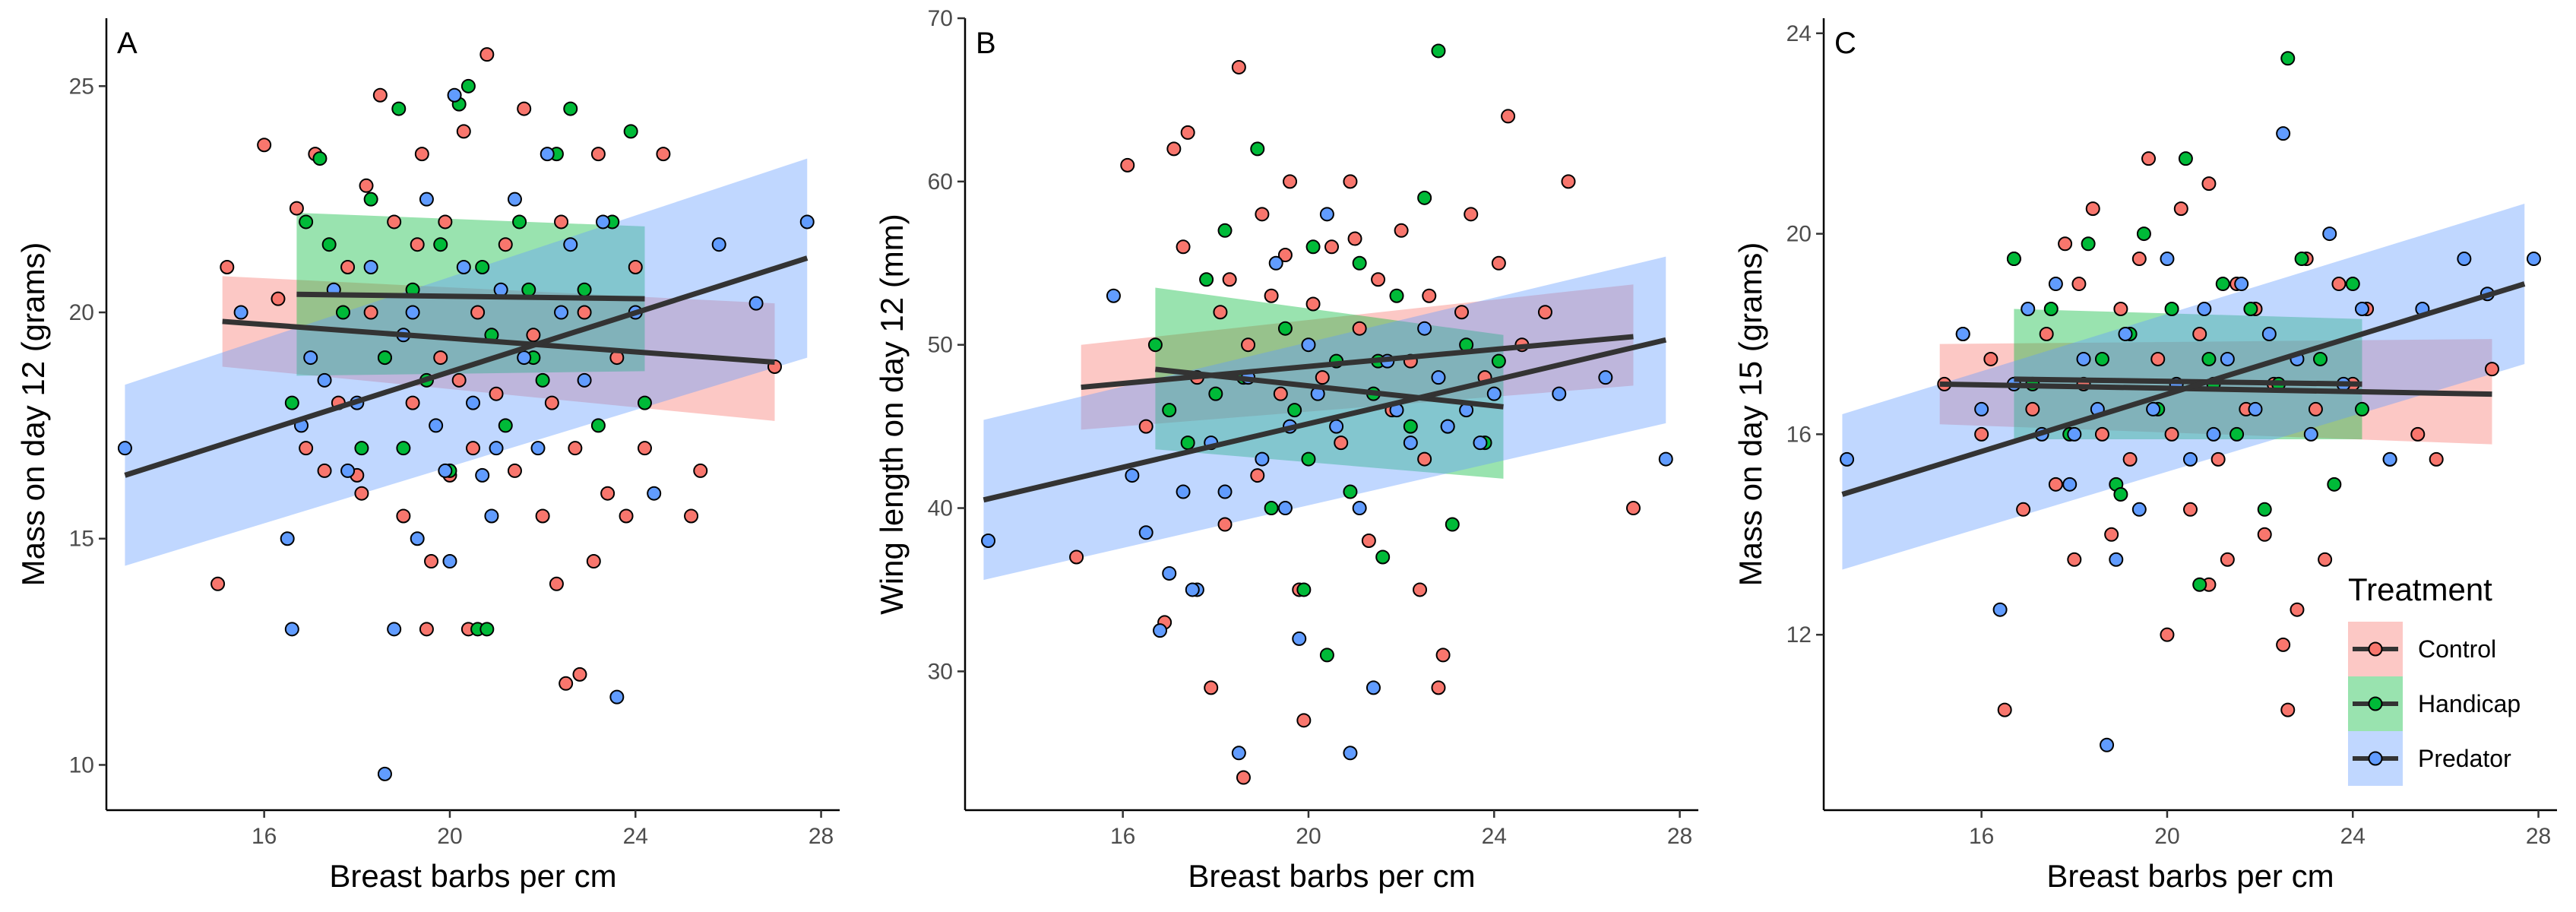  Describe the element at coordinates (2215, 389) in the screenshot. I see `fit-line-control` at that location.